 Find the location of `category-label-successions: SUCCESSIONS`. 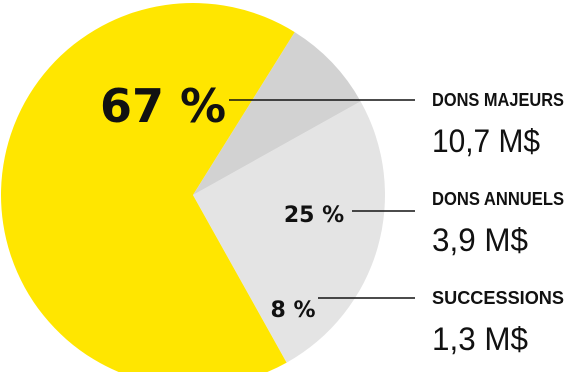

category-label-successions: SUCCESSIONS is located at coordinates (498, 298).